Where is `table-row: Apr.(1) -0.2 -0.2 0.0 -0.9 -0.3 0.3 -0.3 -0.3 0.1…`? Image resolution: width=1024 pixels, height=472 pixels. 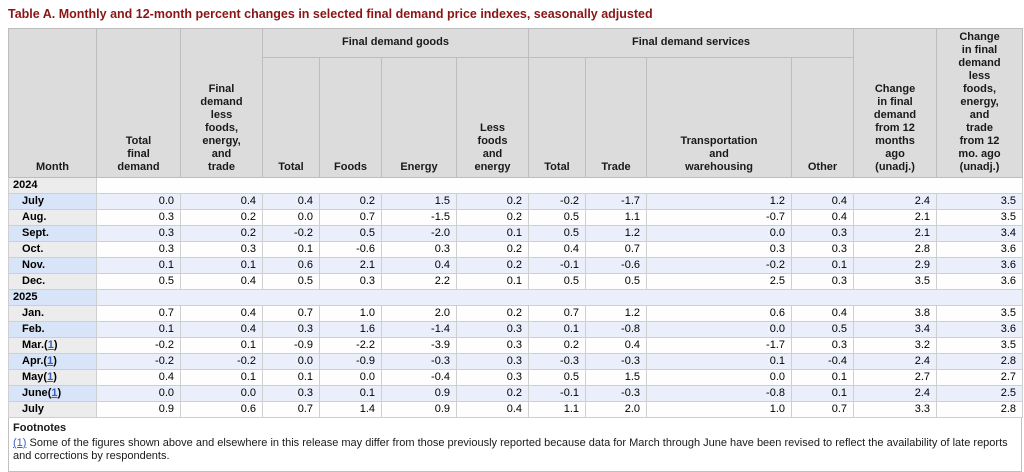 table-row: Apr.(1) -0.2 -0.2 0.0 -0.9 -0.3 0.3 -0.3 -0.3 0.1… is located at coordinates (516, 361).